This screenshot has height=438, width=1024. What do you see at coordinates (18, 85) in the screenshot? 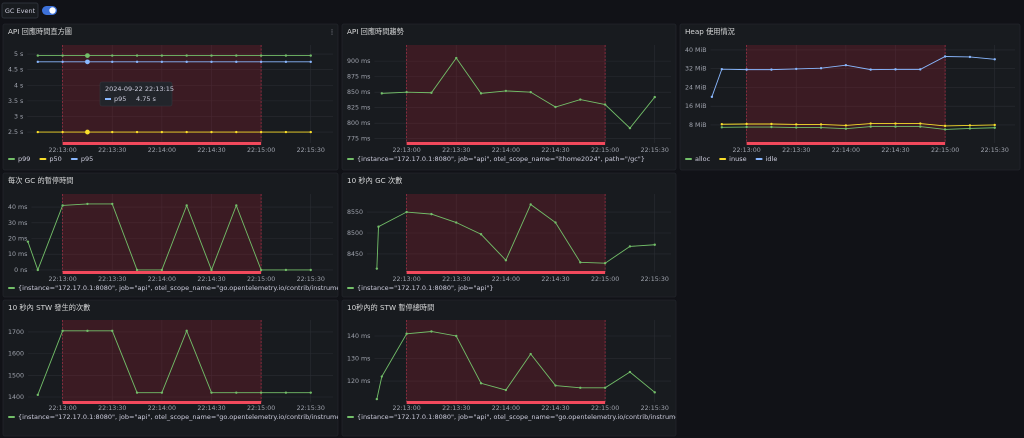
I see `y-tick-label: 4 s` at bounding box center [18, 85].